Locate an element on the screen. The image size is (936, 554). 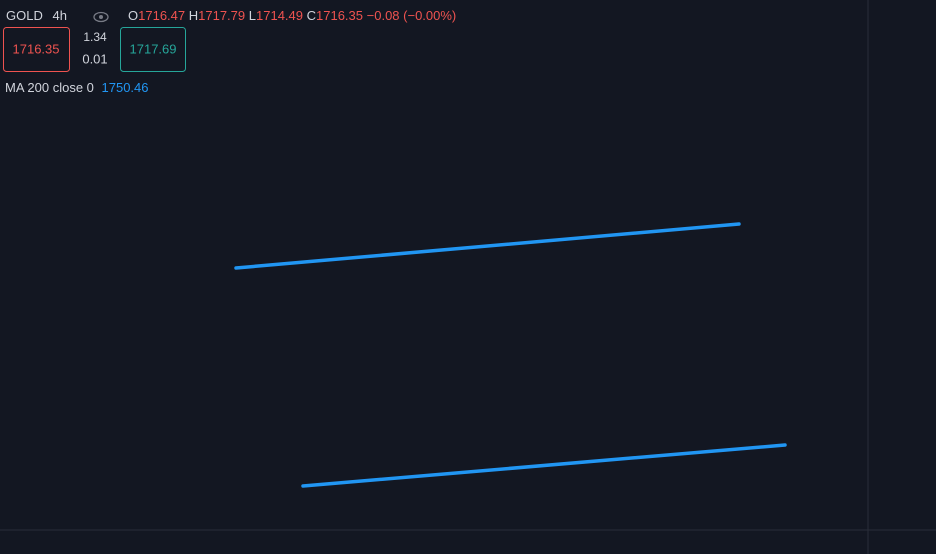
high-label: H is located at coordinates (193, 15).